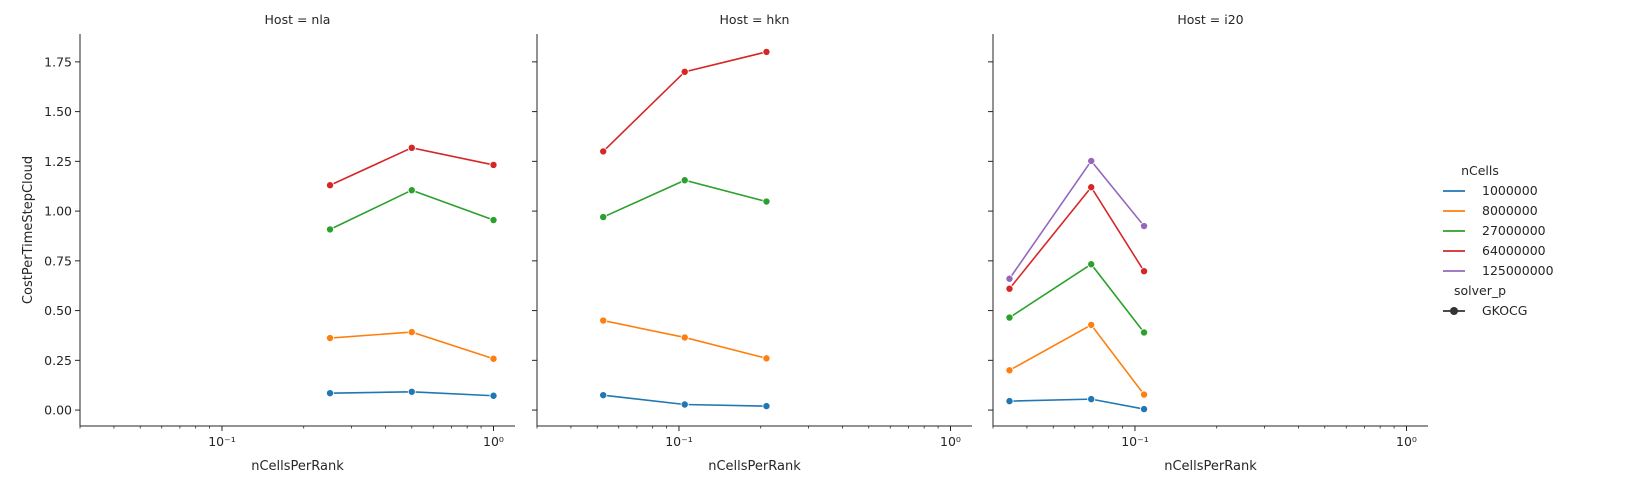  Describe the element at coordinates (58, 360) in the screenshot. I see `y-tick-label: 0.25` at that location.